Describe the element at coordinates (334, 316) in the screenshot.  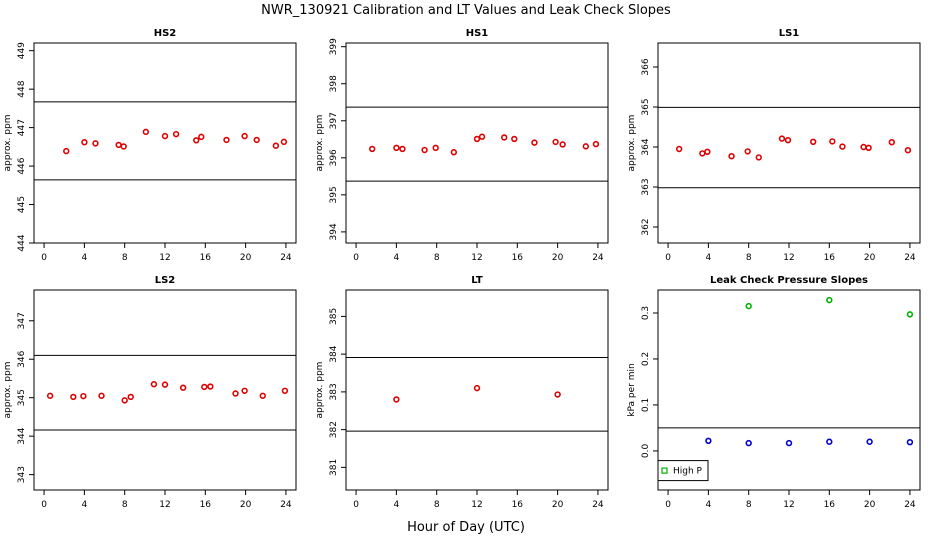
I see `y-tick-label: 385` at that location.